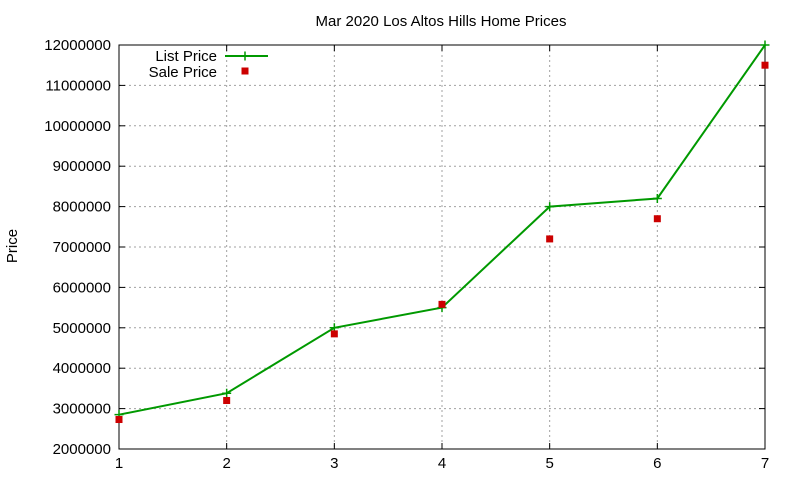 This screenshot has height=480, width=800. I want to click on chart-title: Mar 2020 Los Altos Hills Home Prices, so click(441, 21).